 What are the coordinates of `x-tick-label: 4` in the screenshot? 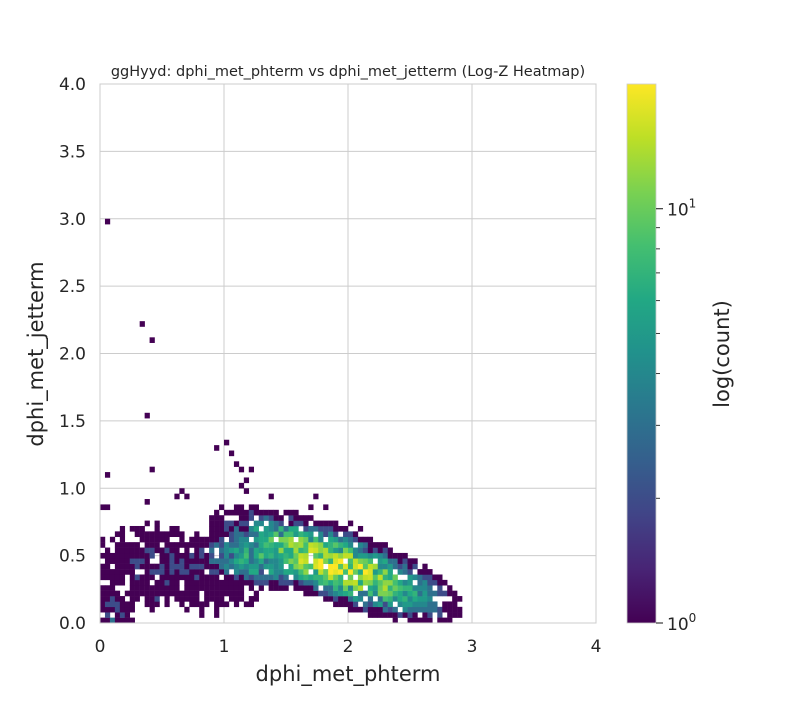 It's located at (596, 647).